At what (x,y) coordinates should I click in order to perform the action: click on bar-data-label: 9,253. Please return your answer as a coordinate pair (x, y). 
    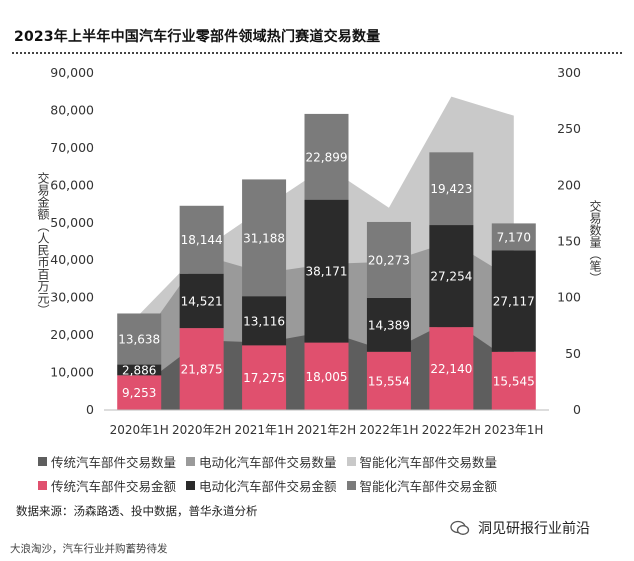
    Looking at the image, I should click on (139, 393).